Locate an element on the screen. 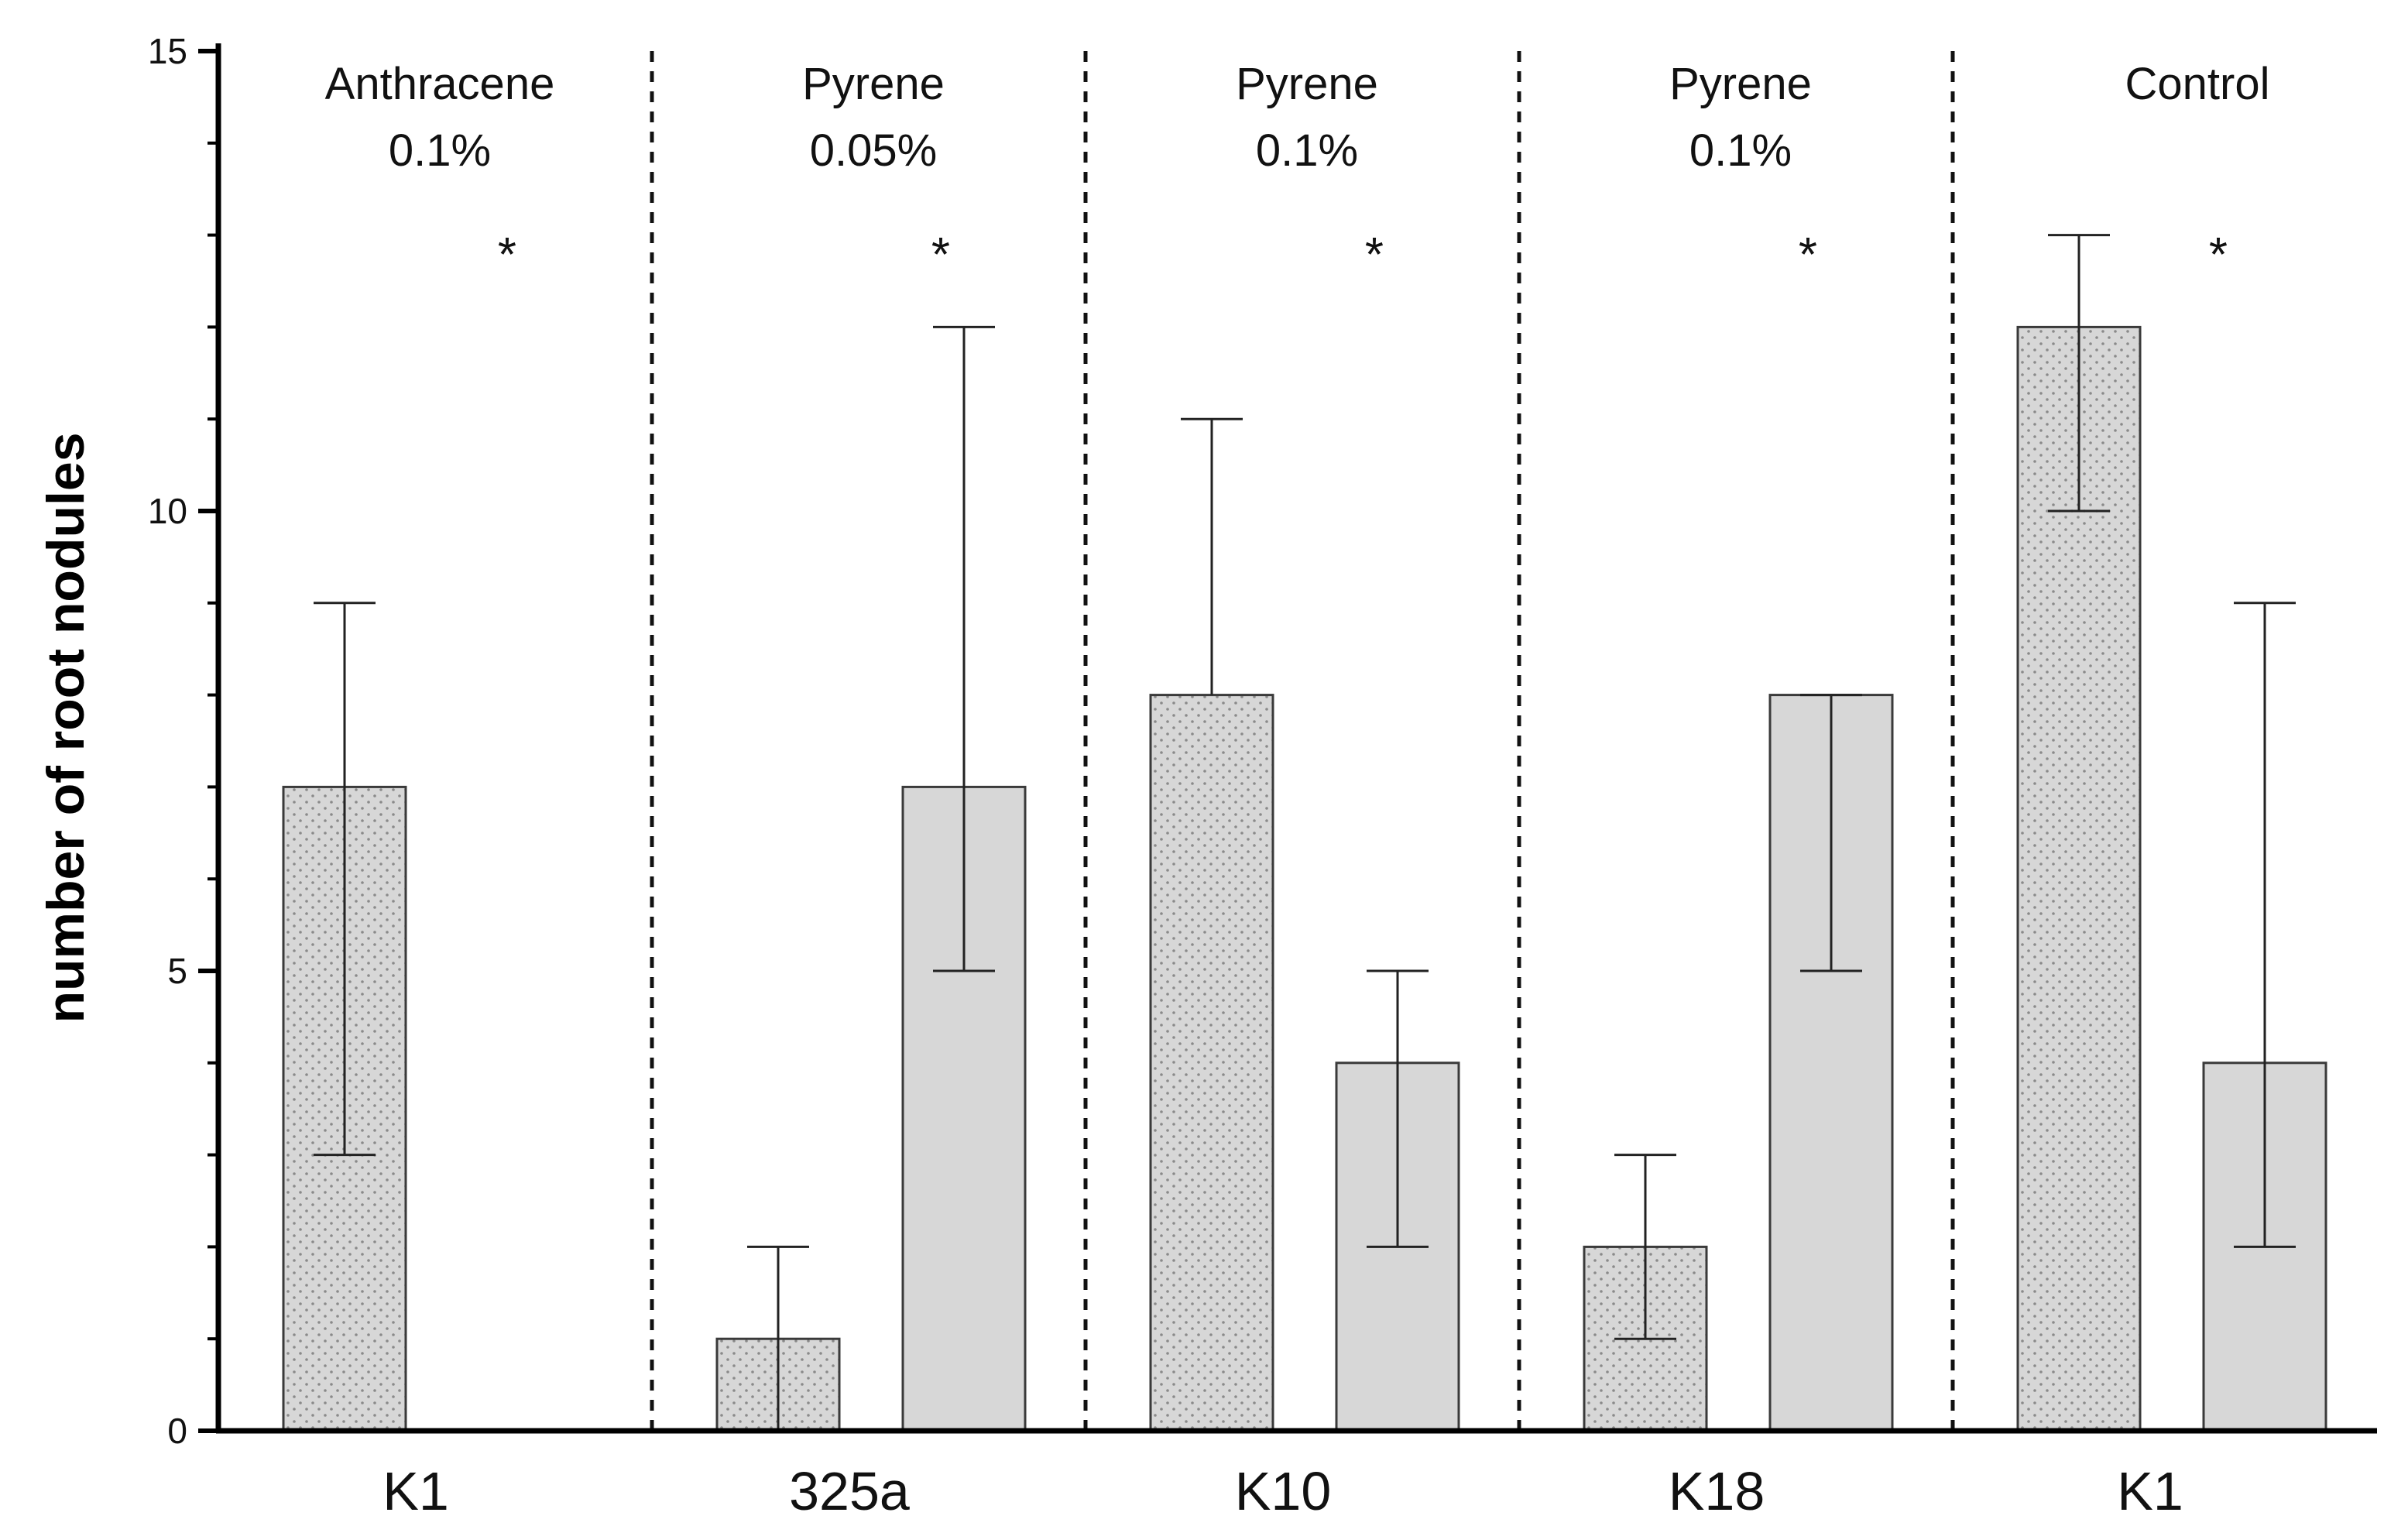 The height and width of the screenshot is (1533, 2408). y-tick-label: 5 is located at coordinates (177, 971).